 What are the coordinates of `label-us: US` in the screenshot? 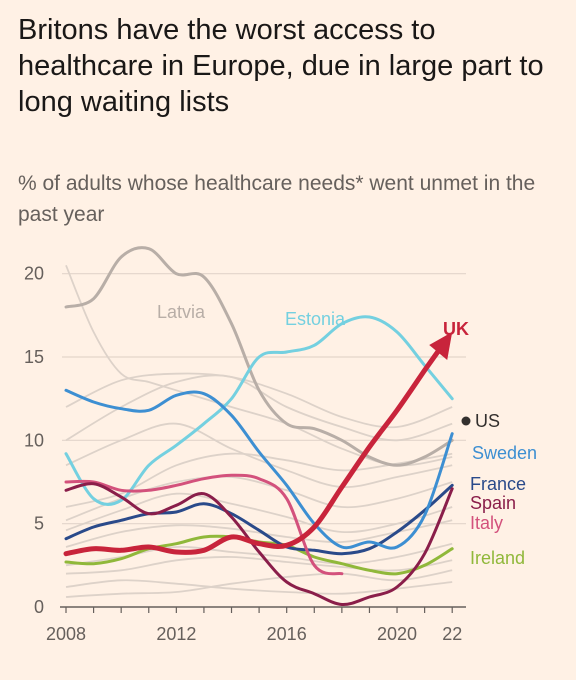 It's located at (487, 421).